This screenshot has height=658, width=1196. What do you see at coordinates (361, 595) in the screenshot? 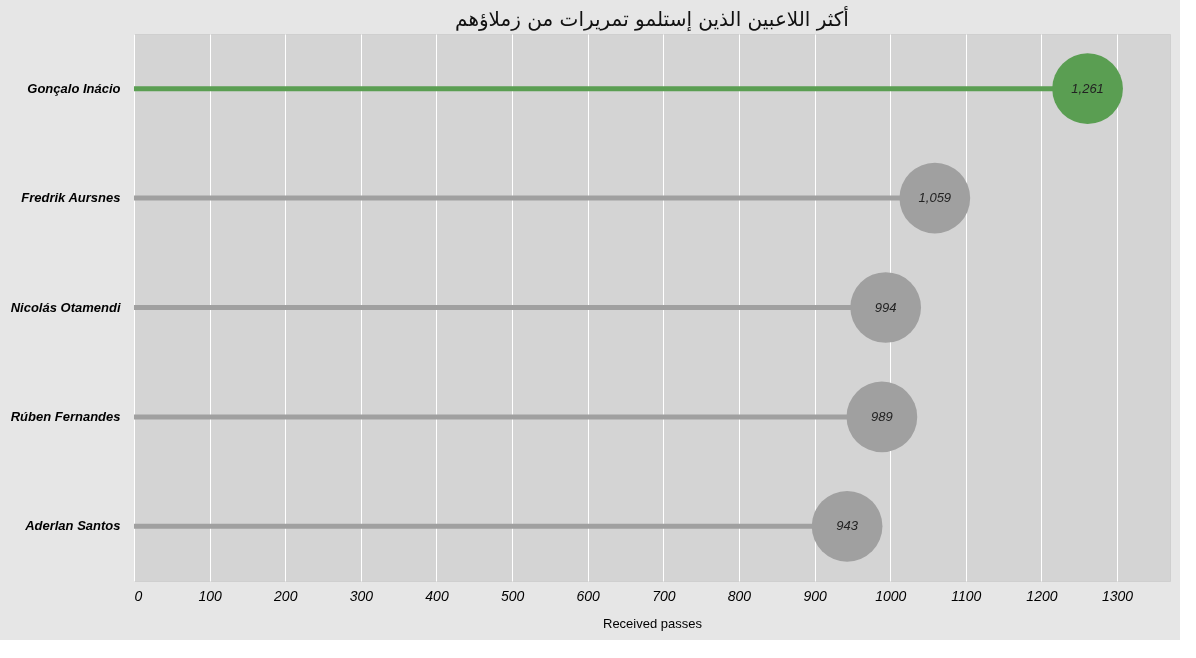
I see `x-tick-label: 300` at bounding box center [361, 595].